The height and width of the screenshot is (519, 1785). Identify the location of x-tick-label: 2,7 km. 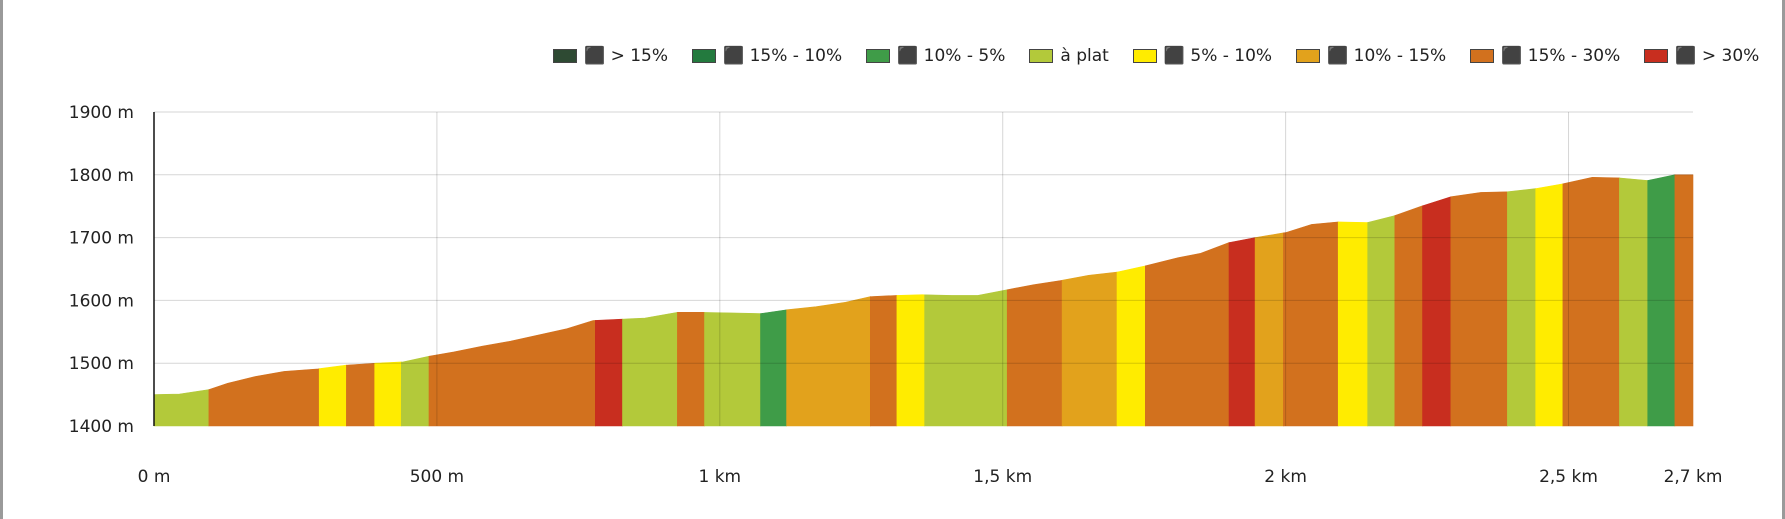
(1693, 477).